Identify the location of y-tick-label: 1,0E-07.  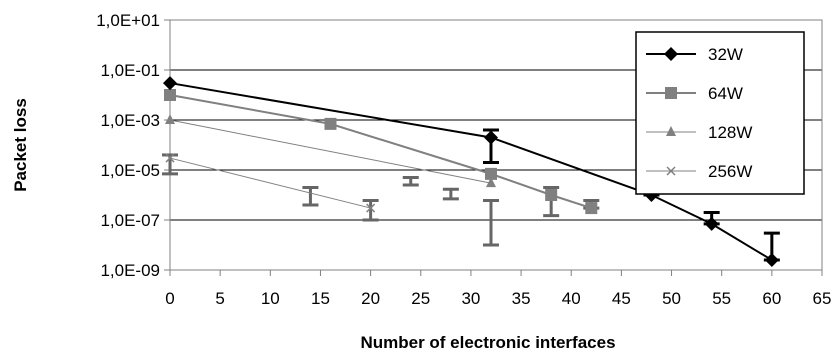
(130, 220).